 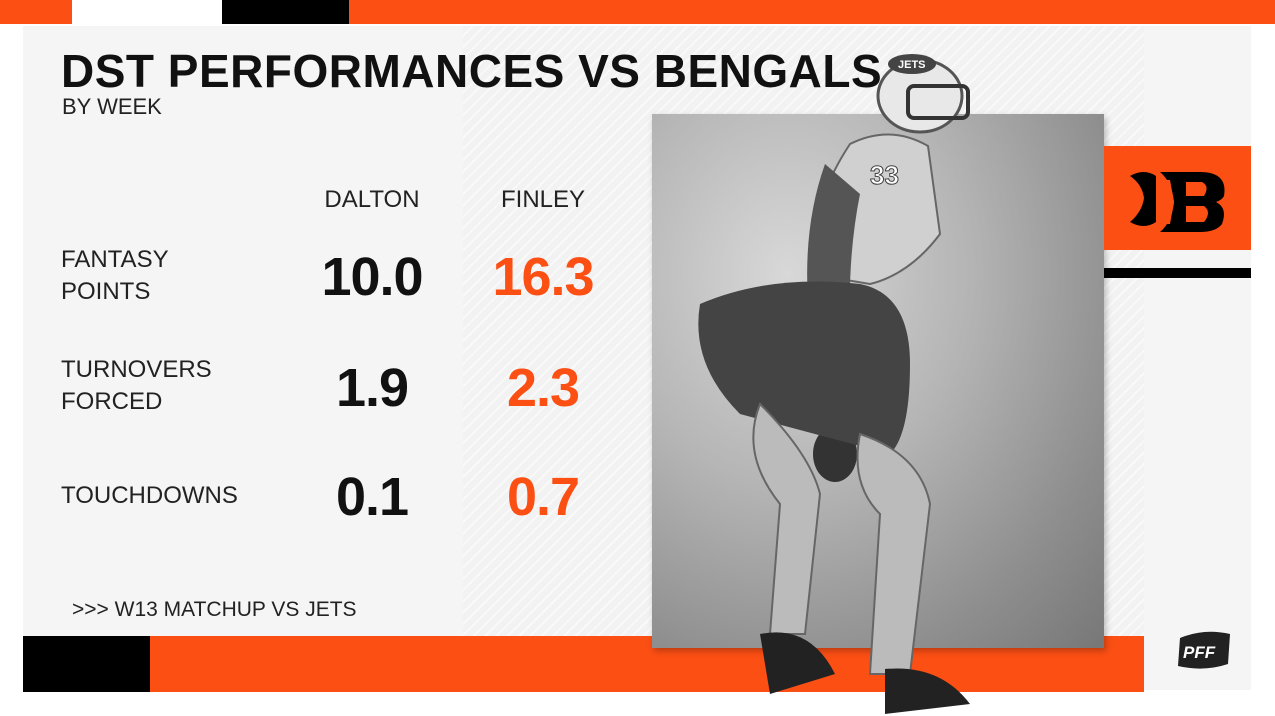 I want to click on bengals-logo-box, so click(x=1177, y=198).